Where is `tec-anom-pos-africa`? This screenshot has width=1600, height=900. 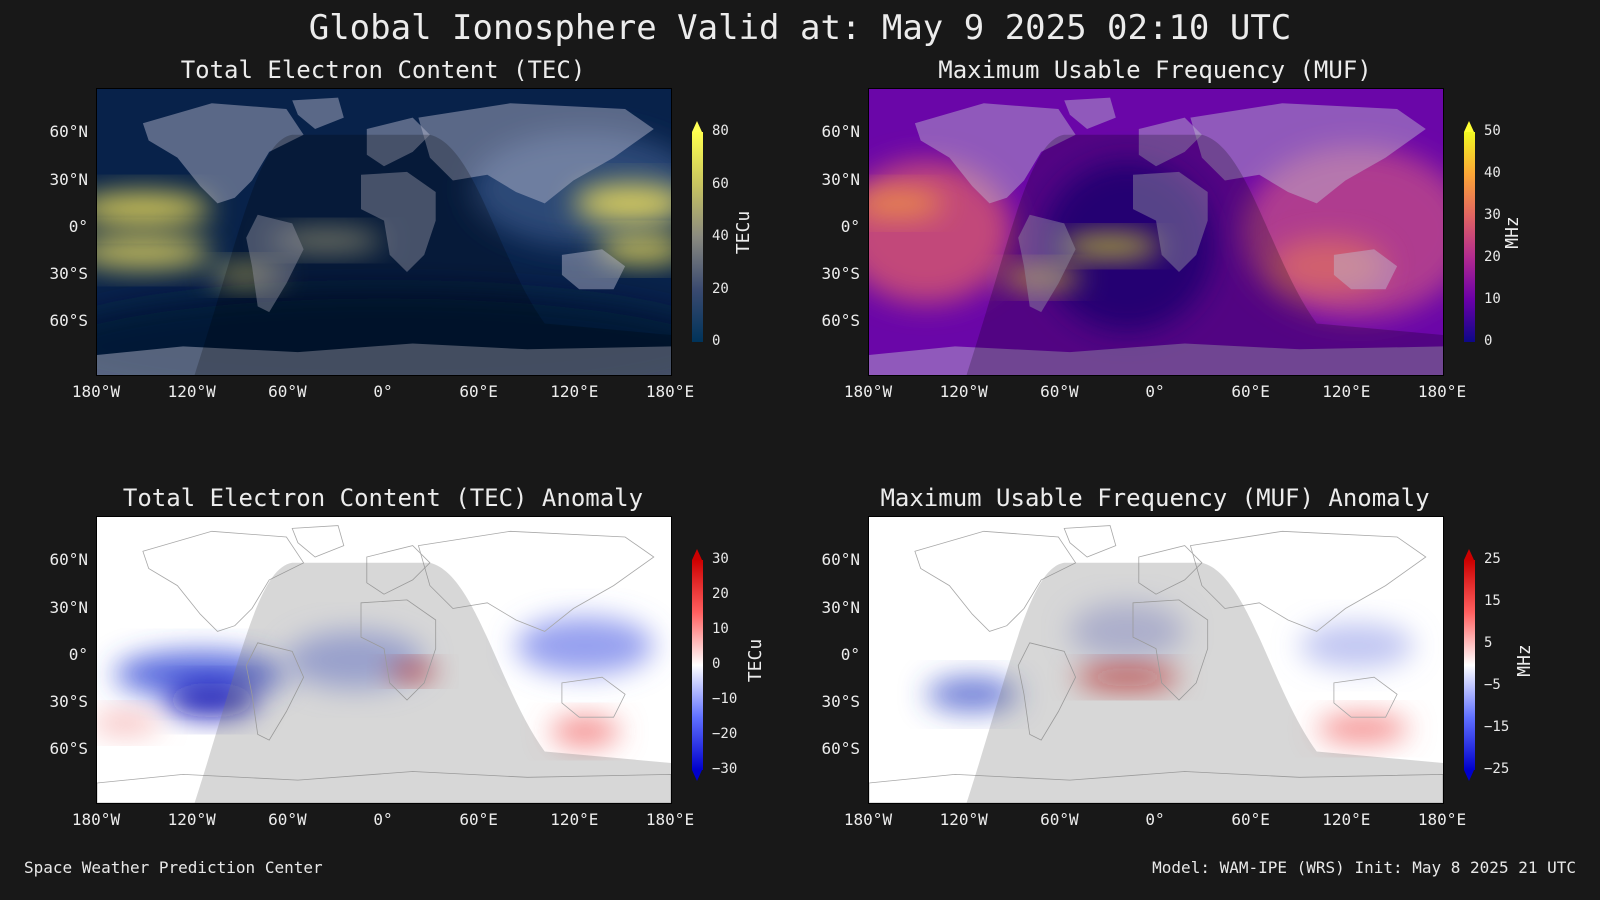
tec-anom-pos-africa is located at coordinates (412, 671).